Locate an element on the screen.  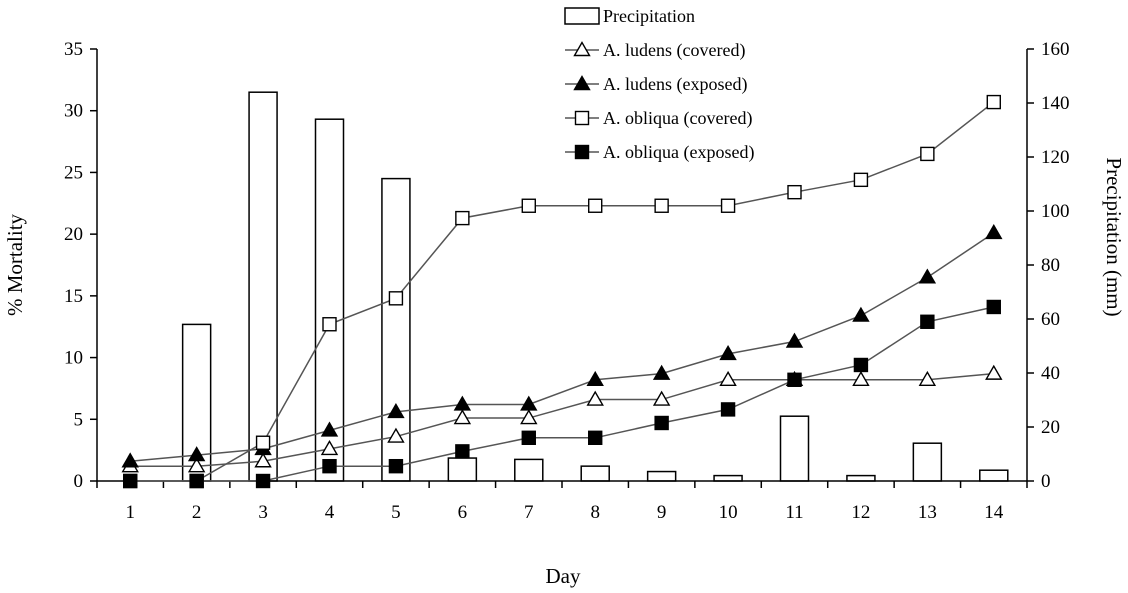
x-tick-label: 1 is located at coordinates (130, 512).